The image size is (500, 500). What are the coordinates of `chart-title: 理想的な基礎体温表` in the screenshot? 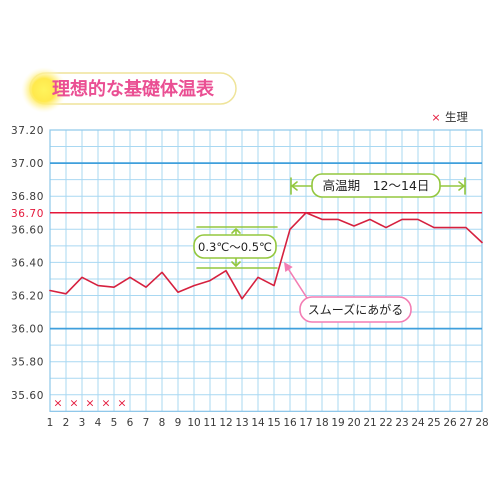 It's located at (129, 90).